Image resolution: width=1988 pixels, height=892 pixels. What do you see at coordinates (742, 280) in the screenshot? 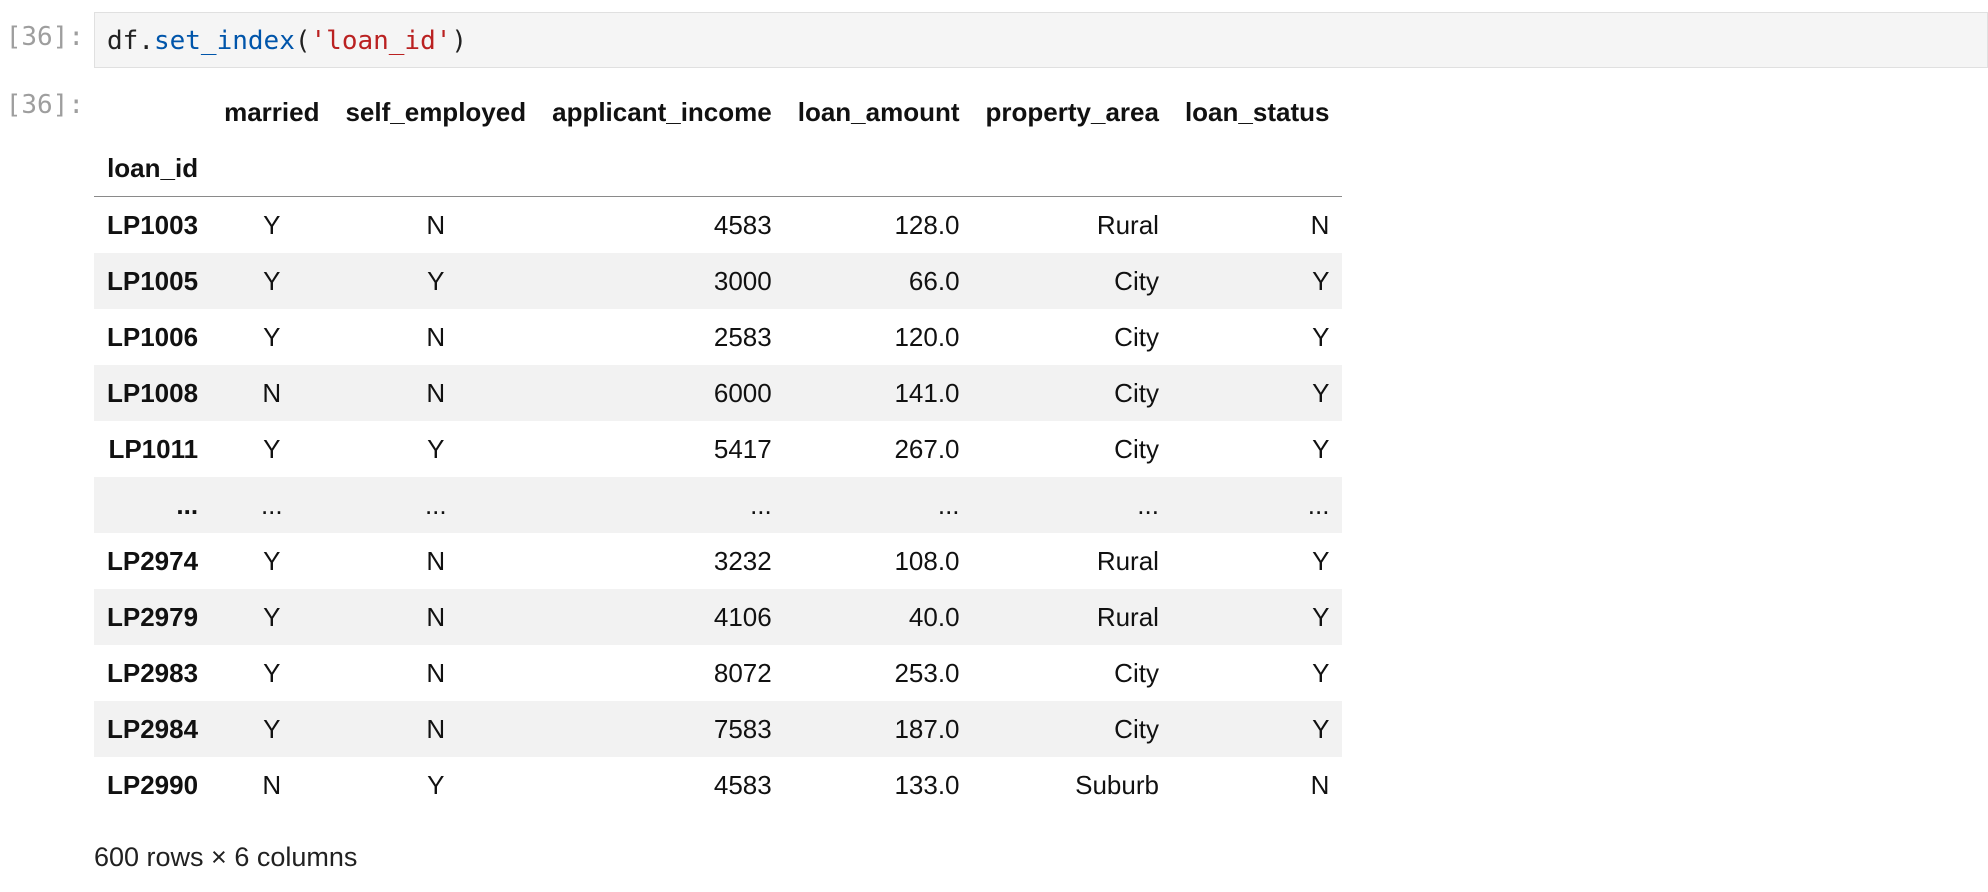
I see `table-cell: 3000` at bounding box center [742, 280].